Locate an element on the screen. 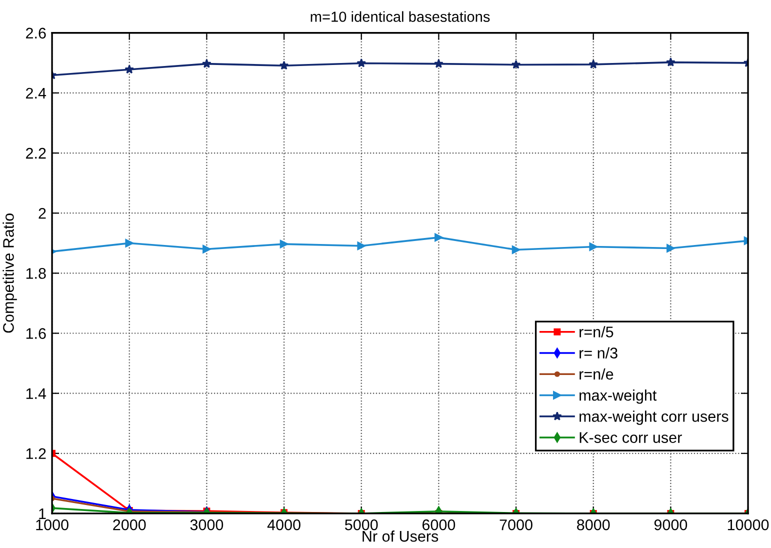  x-tick-label: 7000 is located at coordinates (516, 524).